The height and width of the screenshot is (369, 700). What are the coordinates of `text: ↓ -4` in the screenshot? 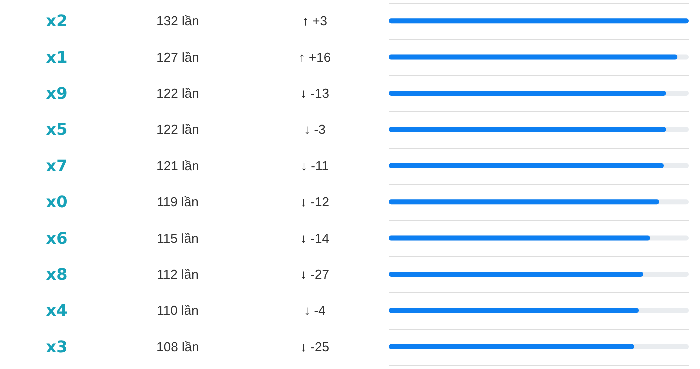 It's located at (315, 310).